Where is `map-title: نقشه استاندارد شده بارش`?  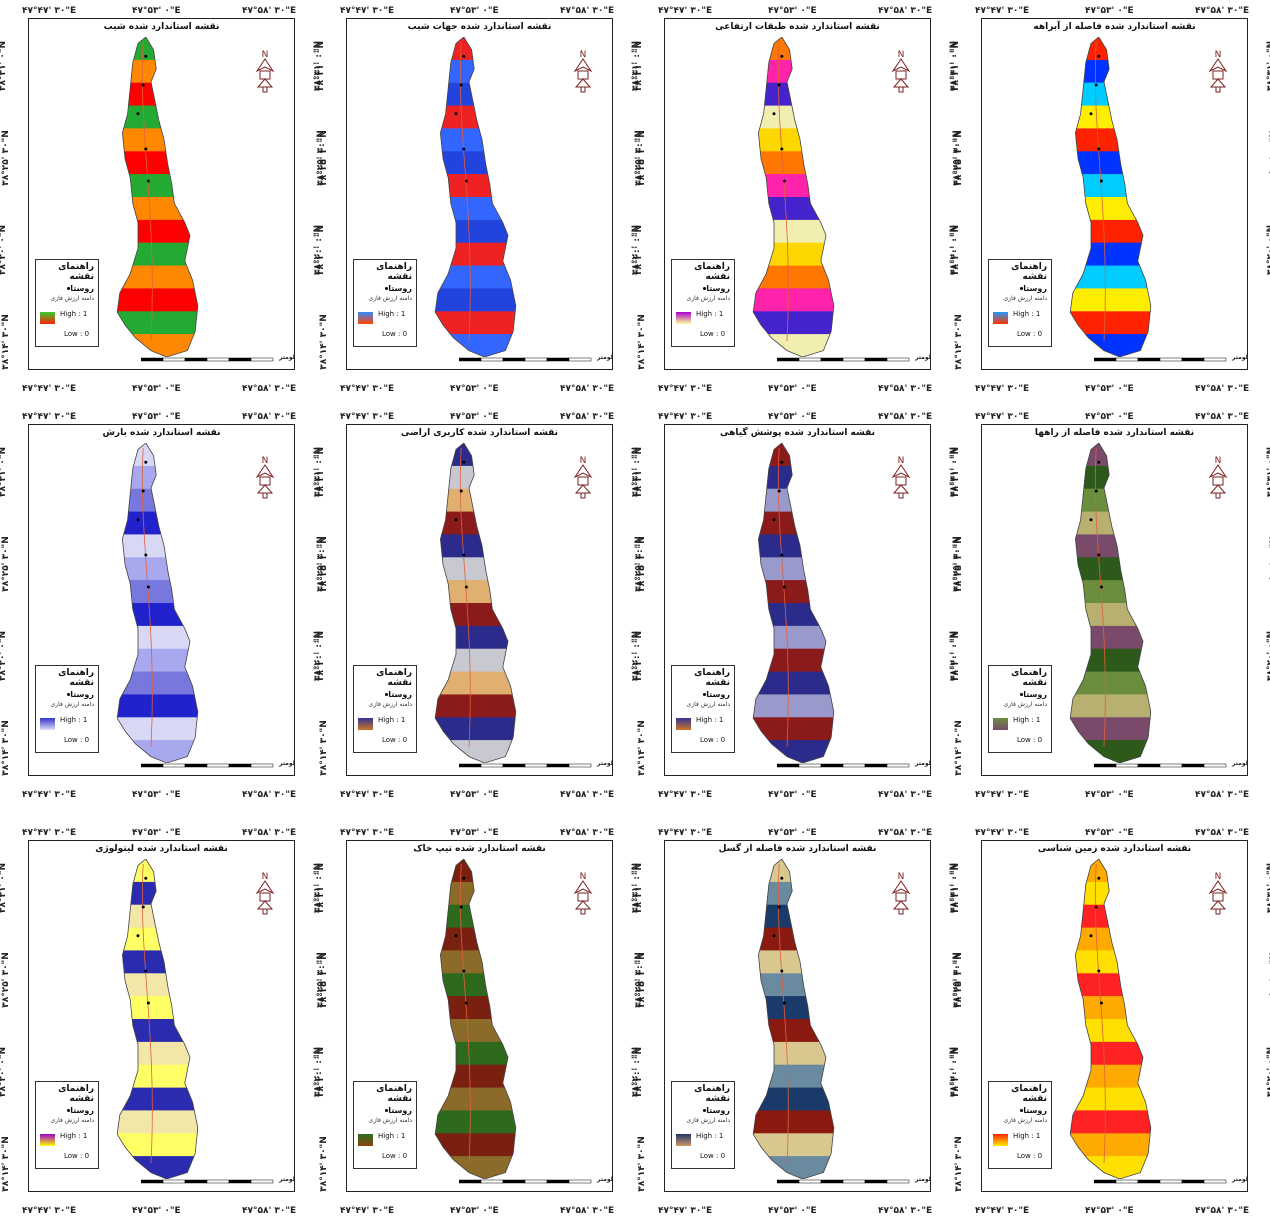
map-title: نقشه استاندارد شده بارش is located at coordinates (161, 433).